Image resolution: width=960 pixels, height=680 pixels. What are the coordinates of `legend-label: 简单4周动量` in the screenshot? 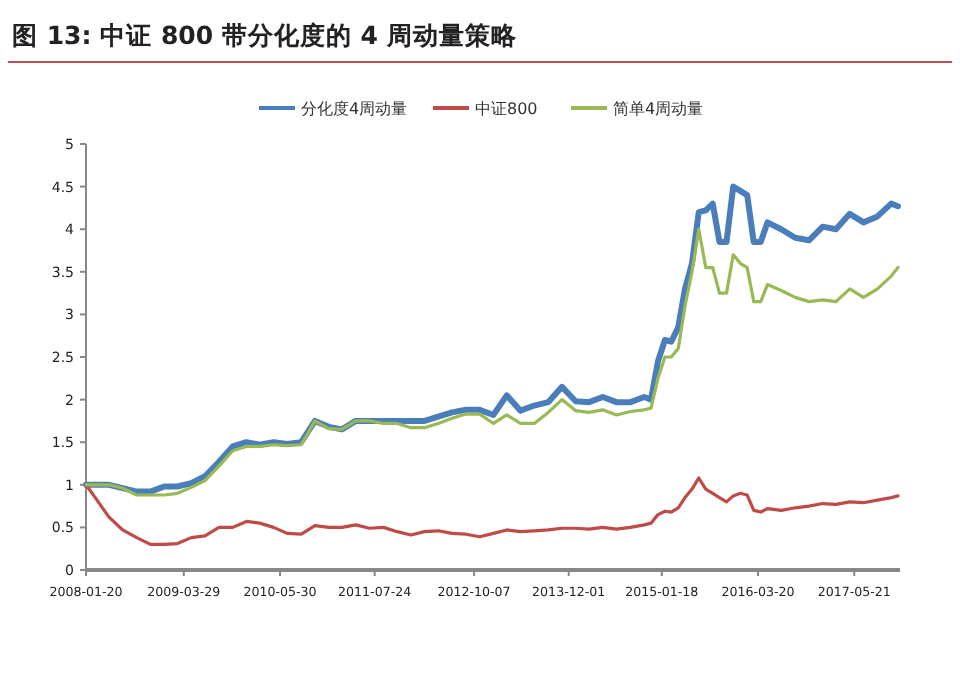 It's located at (658, 109).